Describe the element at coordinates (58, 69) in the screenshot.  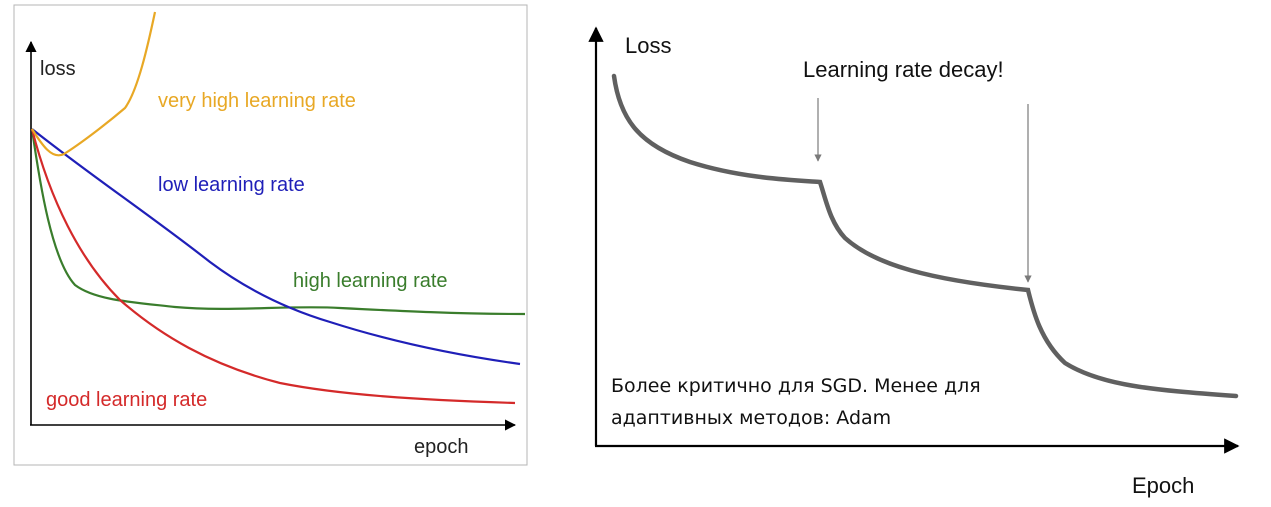
I see `left-y-axis-label: loss` at that location.